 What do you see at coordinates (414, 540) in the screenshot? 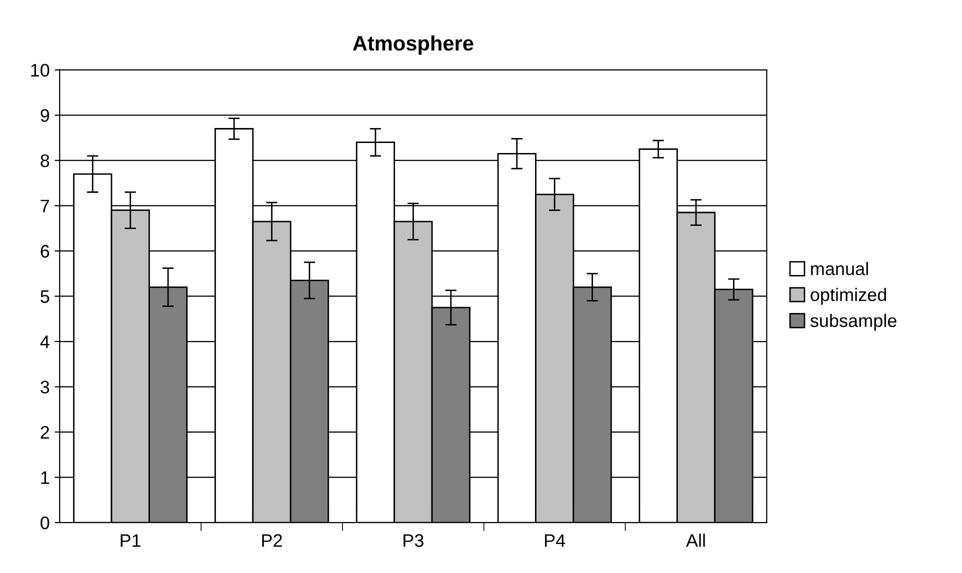
I see `x-tick-label: P3` at bounding box center [414, 540].